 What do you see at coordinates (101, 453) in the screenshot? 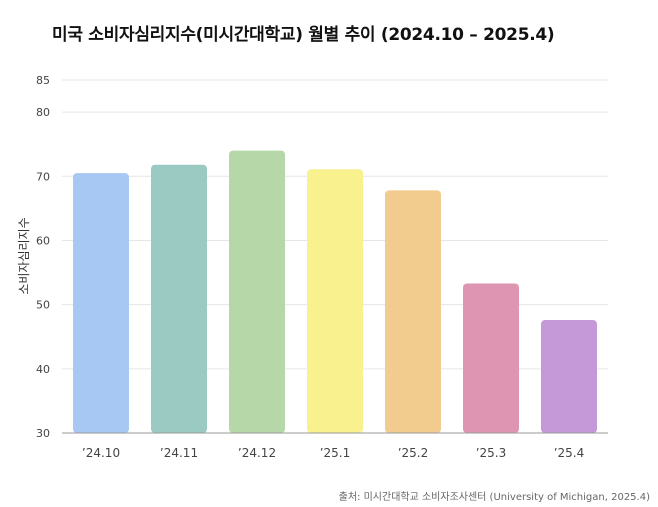
I see `x-tick-label: ’24.10` at bounding box center [101, 453].